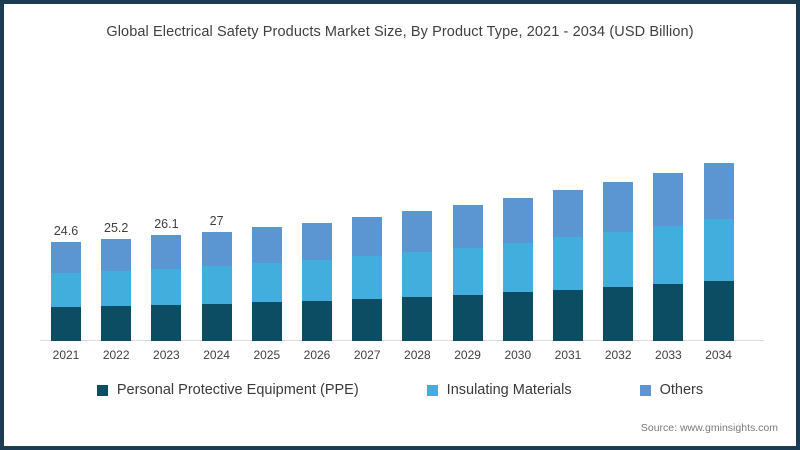 This screenshot has height=450, width=800. Describe the element at coordinates (116, 228) in the screenshot. I see `bar-value-label: 25.2` at that location.